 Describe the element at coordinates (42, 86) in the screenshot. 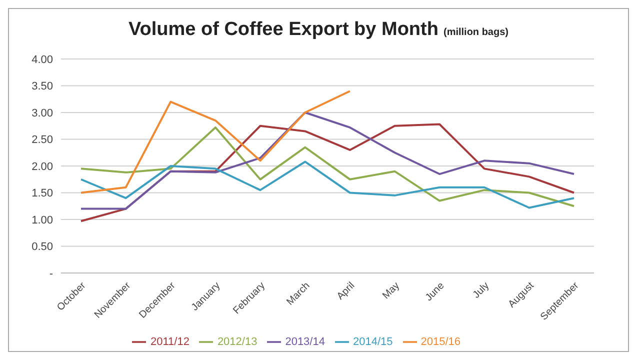

I see `y-tick-label: 3.50` at that location.